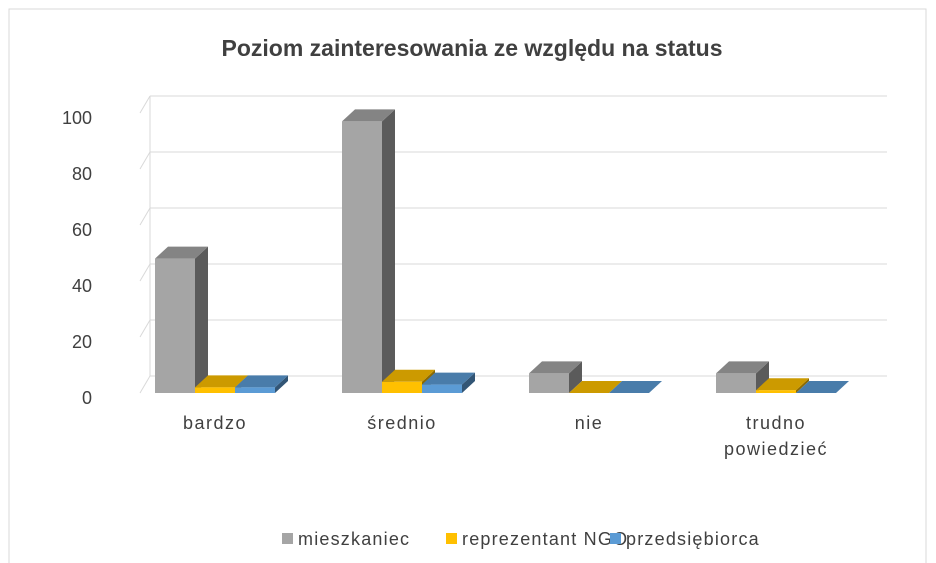 This screenshot has width=936, height=563. What do you see at coordinates (82, 342) in the screenshot?
I see `y-tick-label: 20` at bounding box center [82, 342].